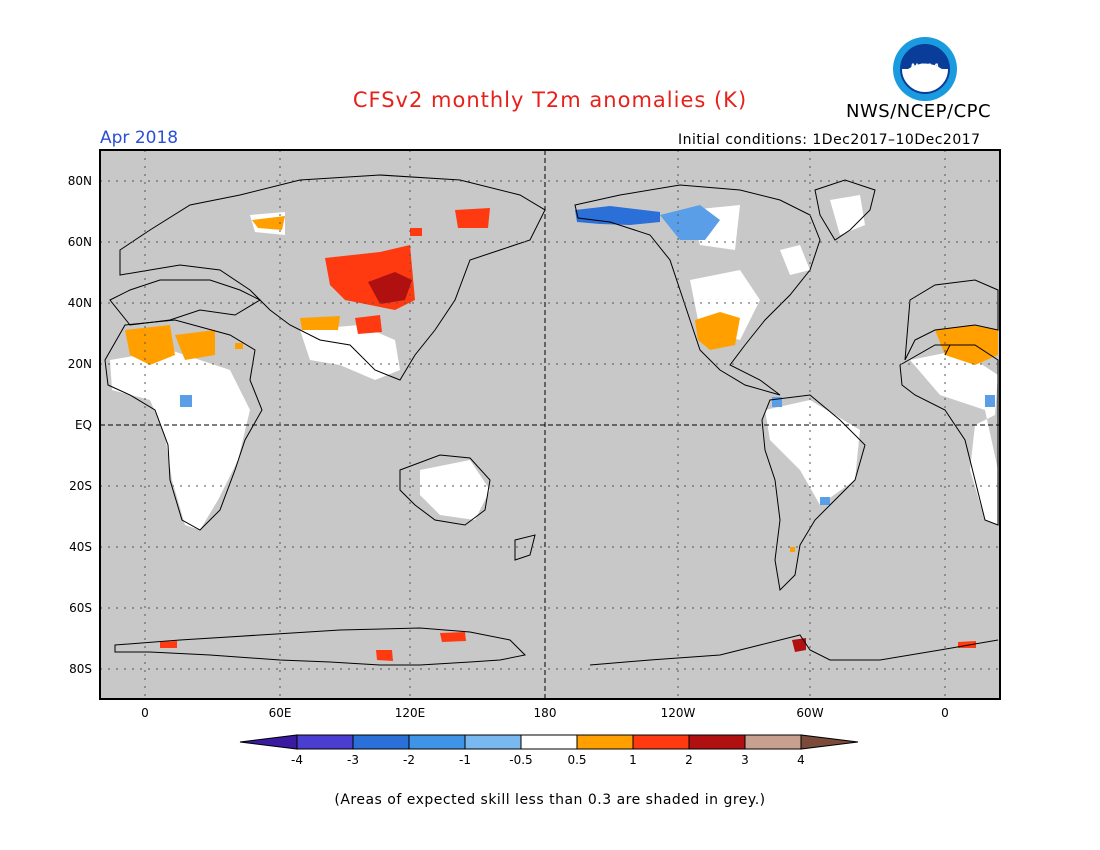 The image size is (1100, 850). What do you see at coordinates (409, 760) in the screenshot?
I see `colorbar-label: -2` at bounding box center [409, 760].